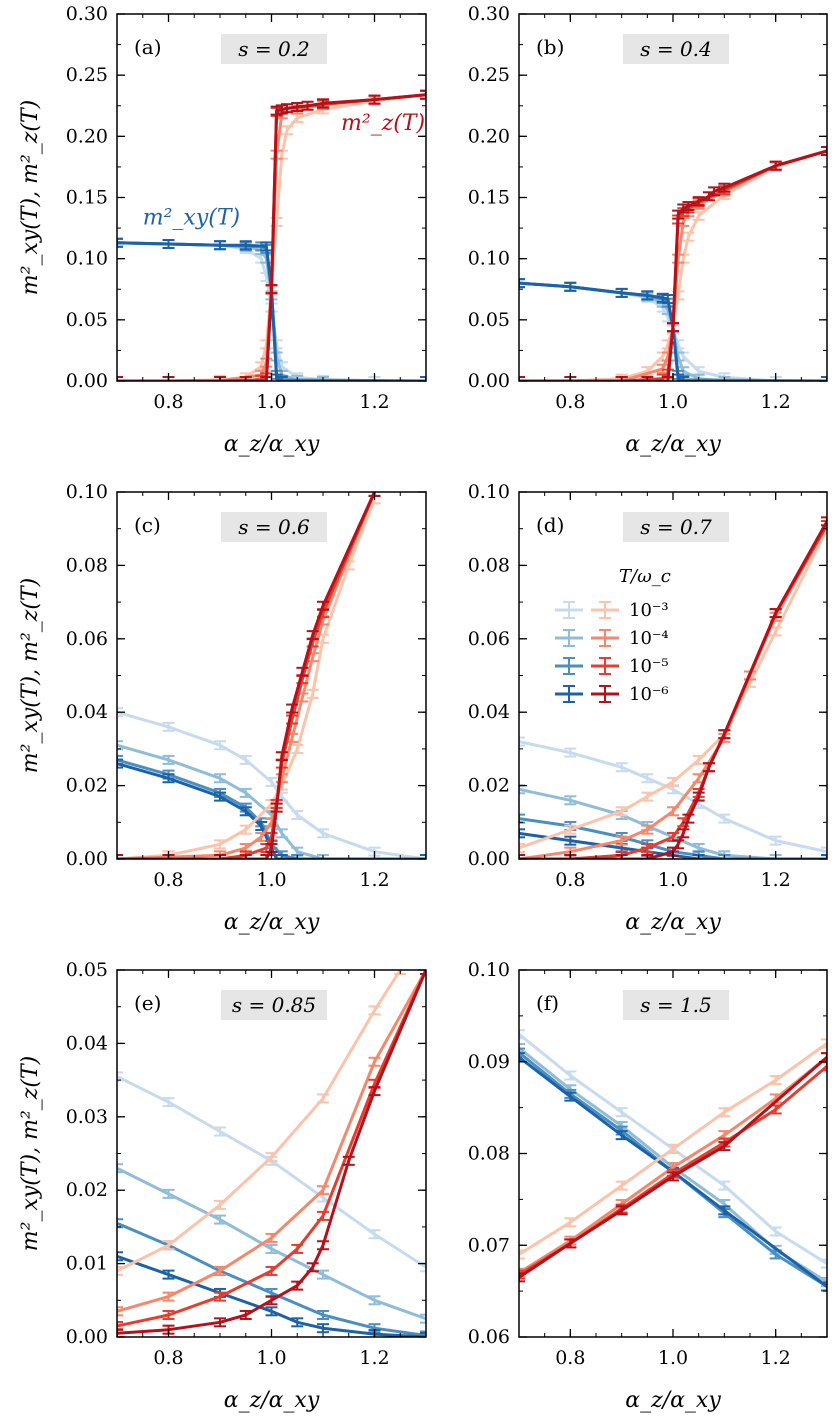 The width and height of the screenshot is (832, 1417). What do you see at coordinates (274, 527) in the screenshot?
I see `s-label: s = 0.6` at bounding box center [274, 527].